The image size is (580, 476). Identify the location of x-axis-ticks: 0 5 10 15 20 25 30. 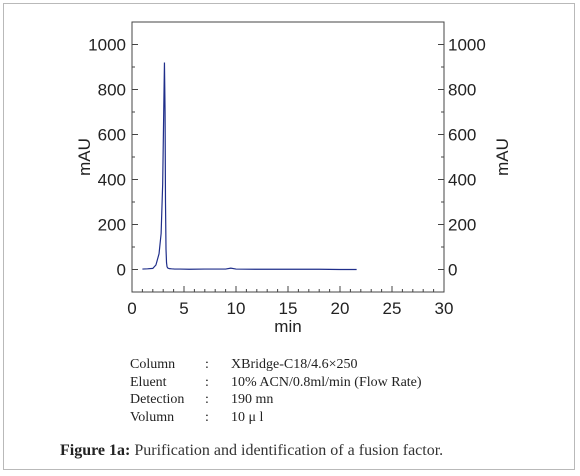
(290, 302).